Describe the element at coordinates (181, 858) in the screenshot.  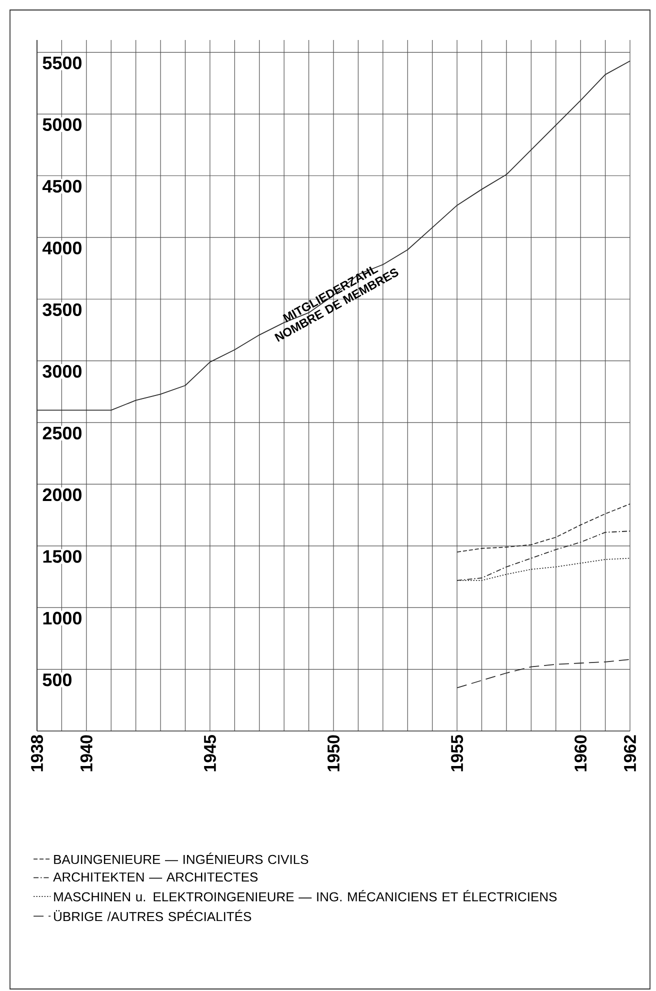
I see `legend-label: BAUINGENIEURE — INGÉNIEURS CIVILS` at that location.